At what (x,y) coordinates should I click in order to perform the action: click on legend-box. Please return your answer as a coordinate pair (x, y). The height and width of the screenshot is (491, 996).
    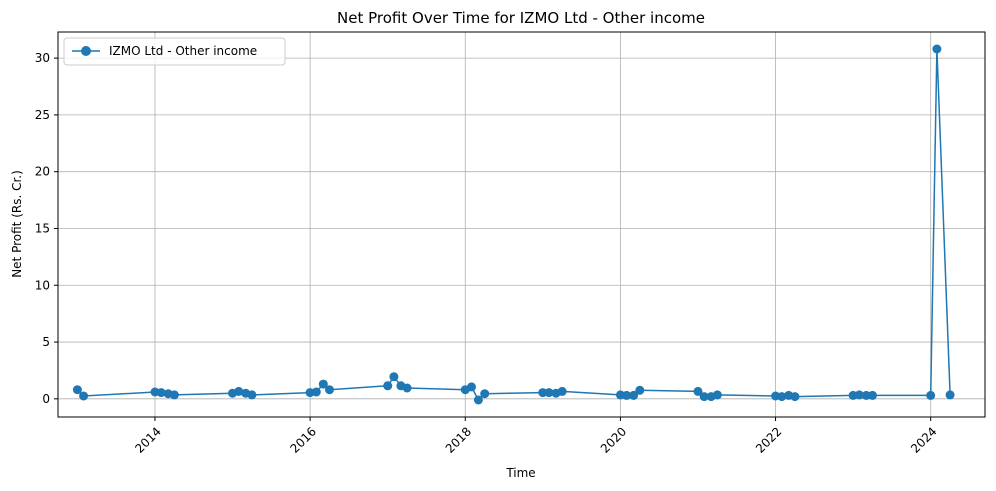
    Looking at the image, I should click on (174, 51).